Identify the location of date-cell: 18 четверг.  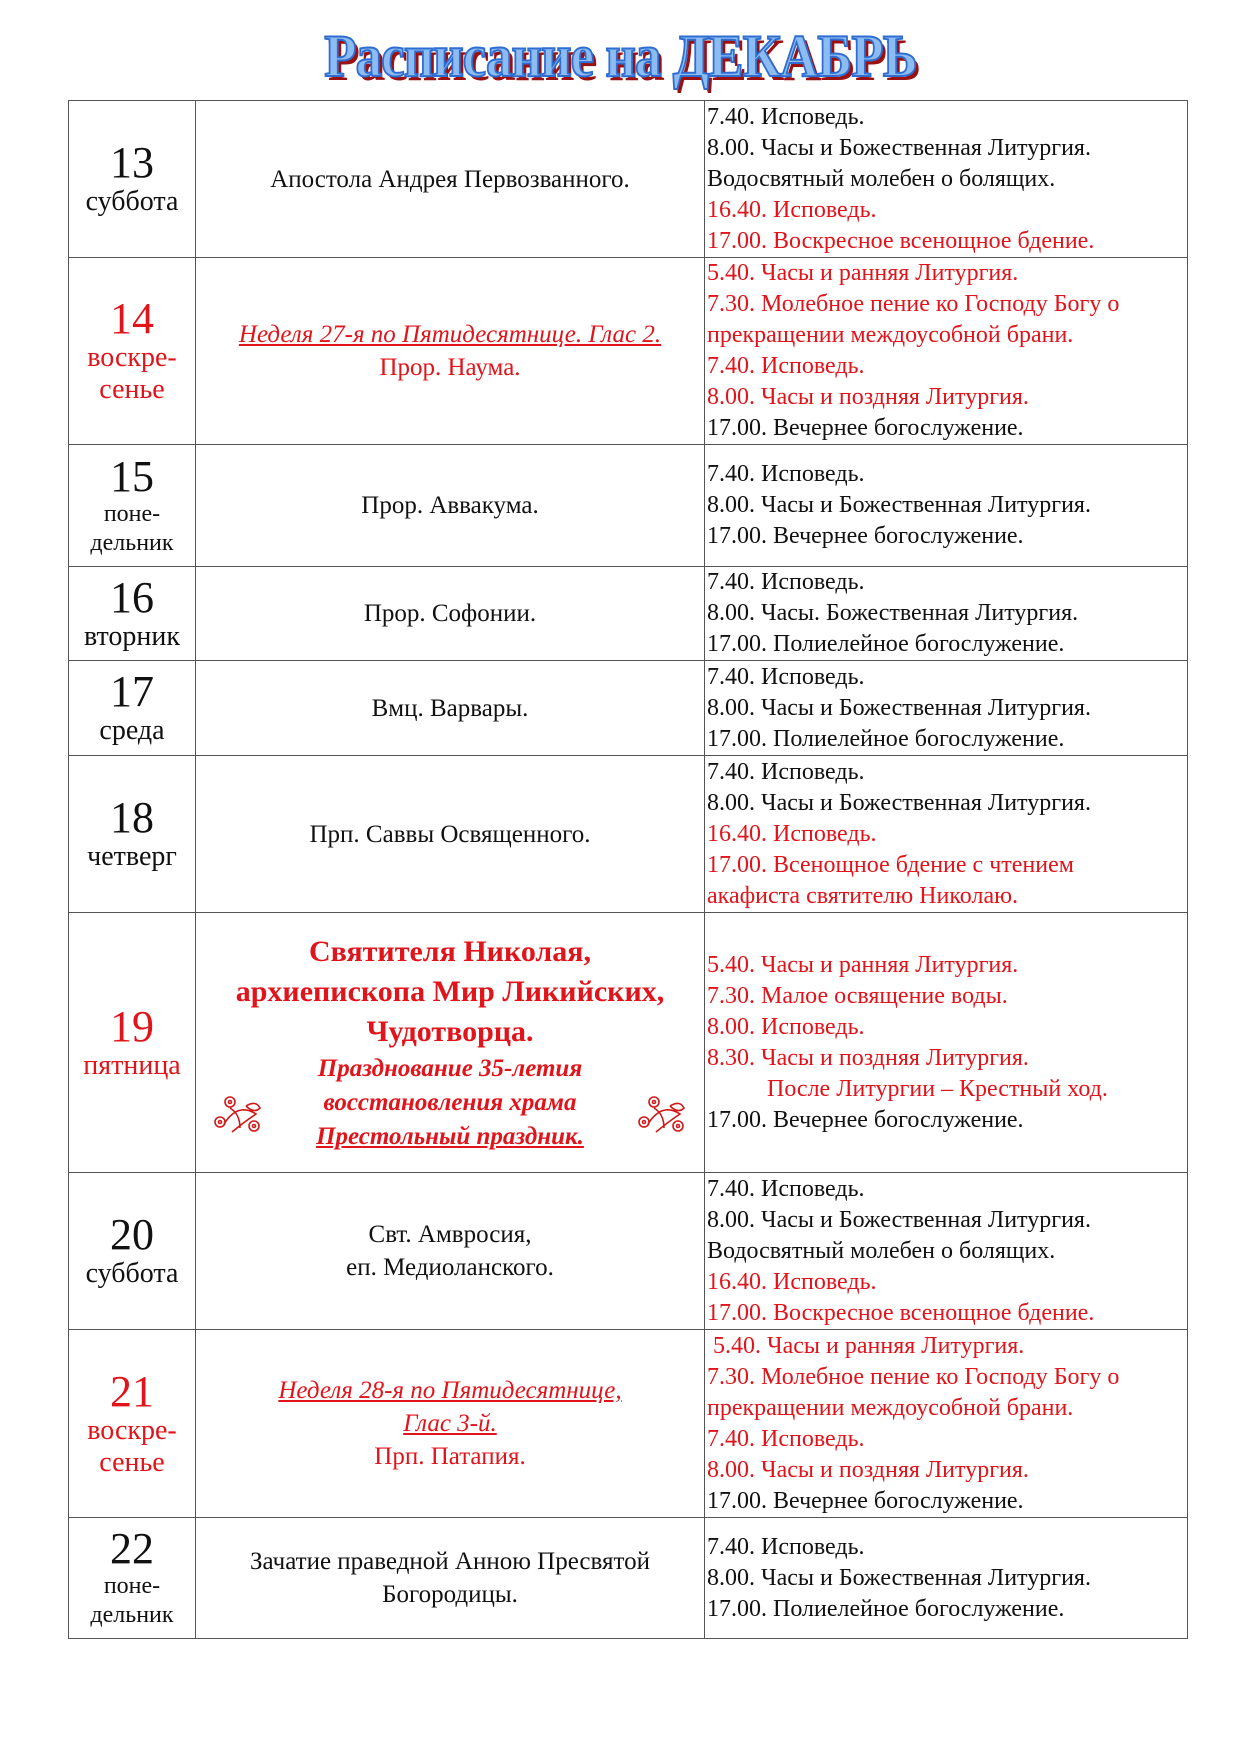
(132, 834).